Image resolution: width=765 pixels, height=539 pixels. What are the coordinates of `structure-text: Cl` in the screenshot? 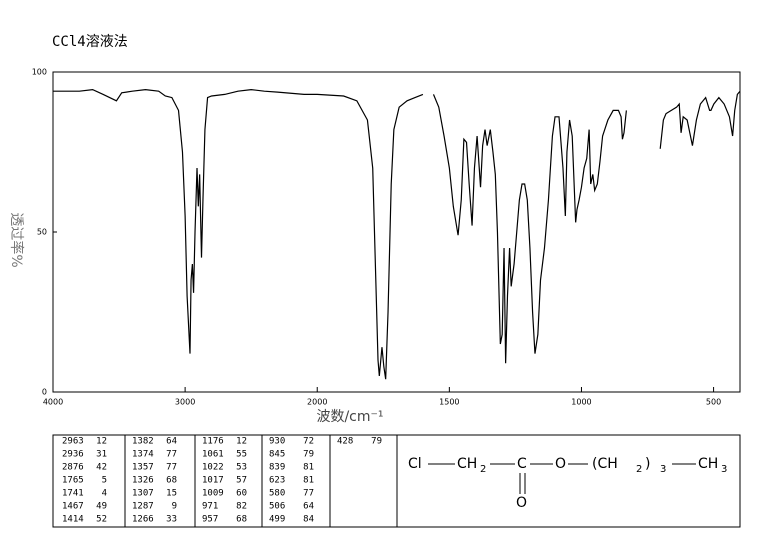 It's located at (415, 464).